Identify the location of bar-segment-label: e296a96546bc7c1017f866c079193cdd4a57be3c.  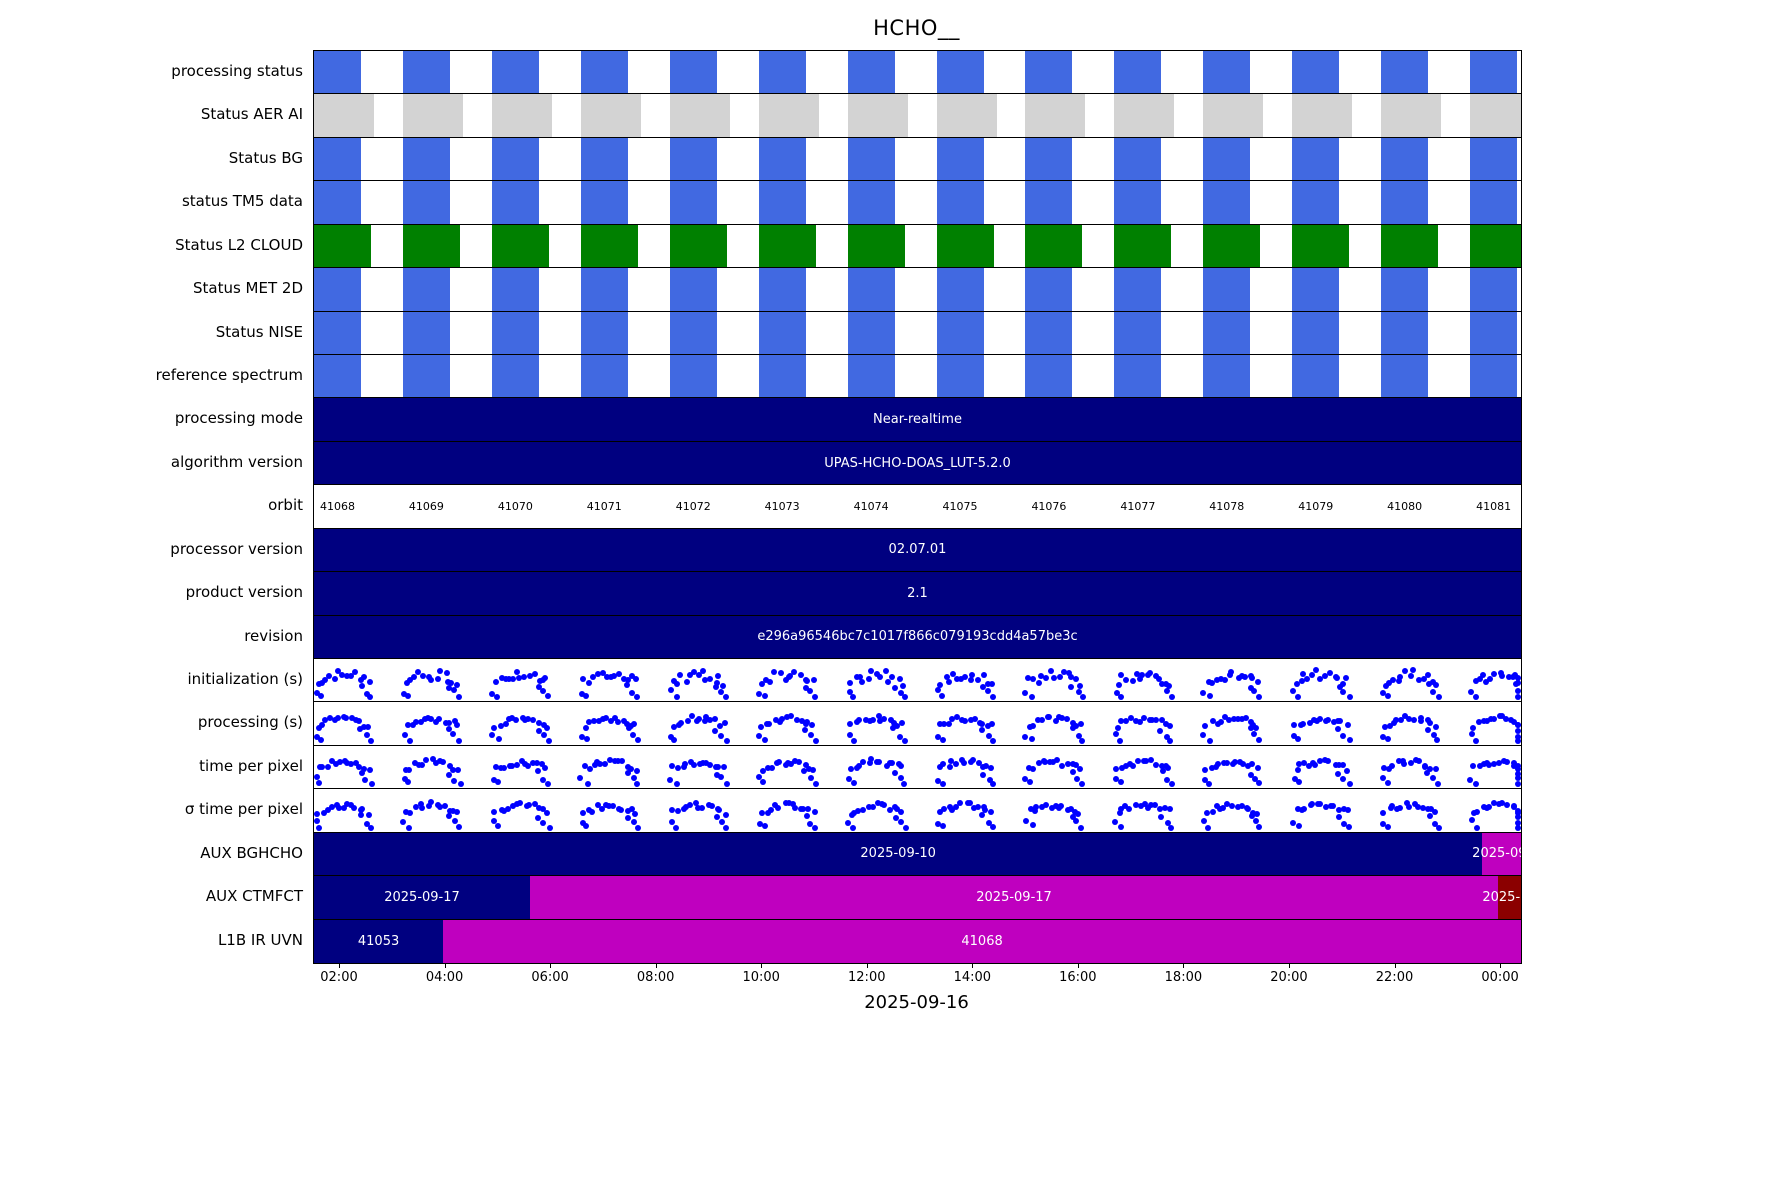
(917, 637).